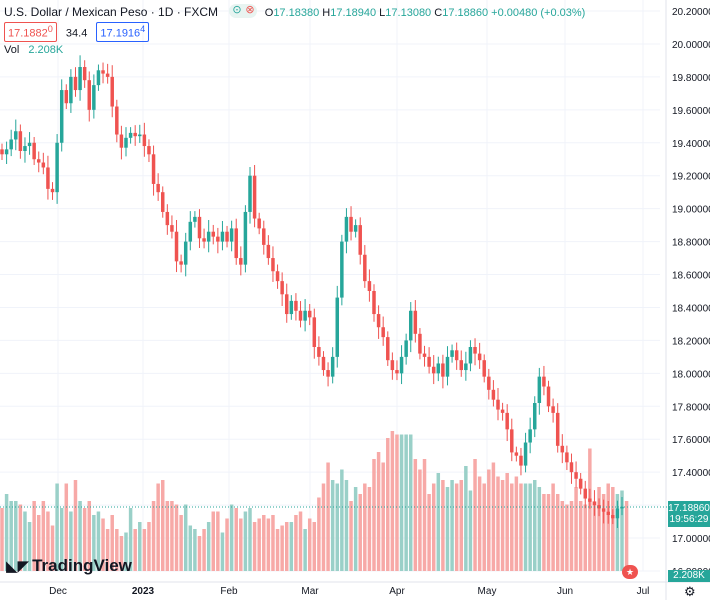  What do you see at coordinates (691, 341) in the screenshot?
I see `price-axis-label: 18.20000` at bounding box center [691, 341].